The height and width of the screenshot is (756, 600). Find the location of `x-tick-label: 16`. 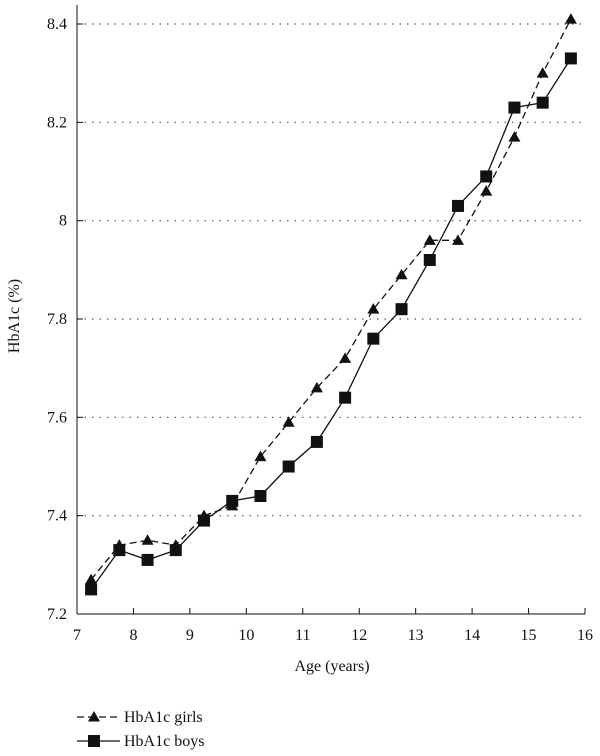

x-tick-label: 16 is located at coordinates (585, 635).